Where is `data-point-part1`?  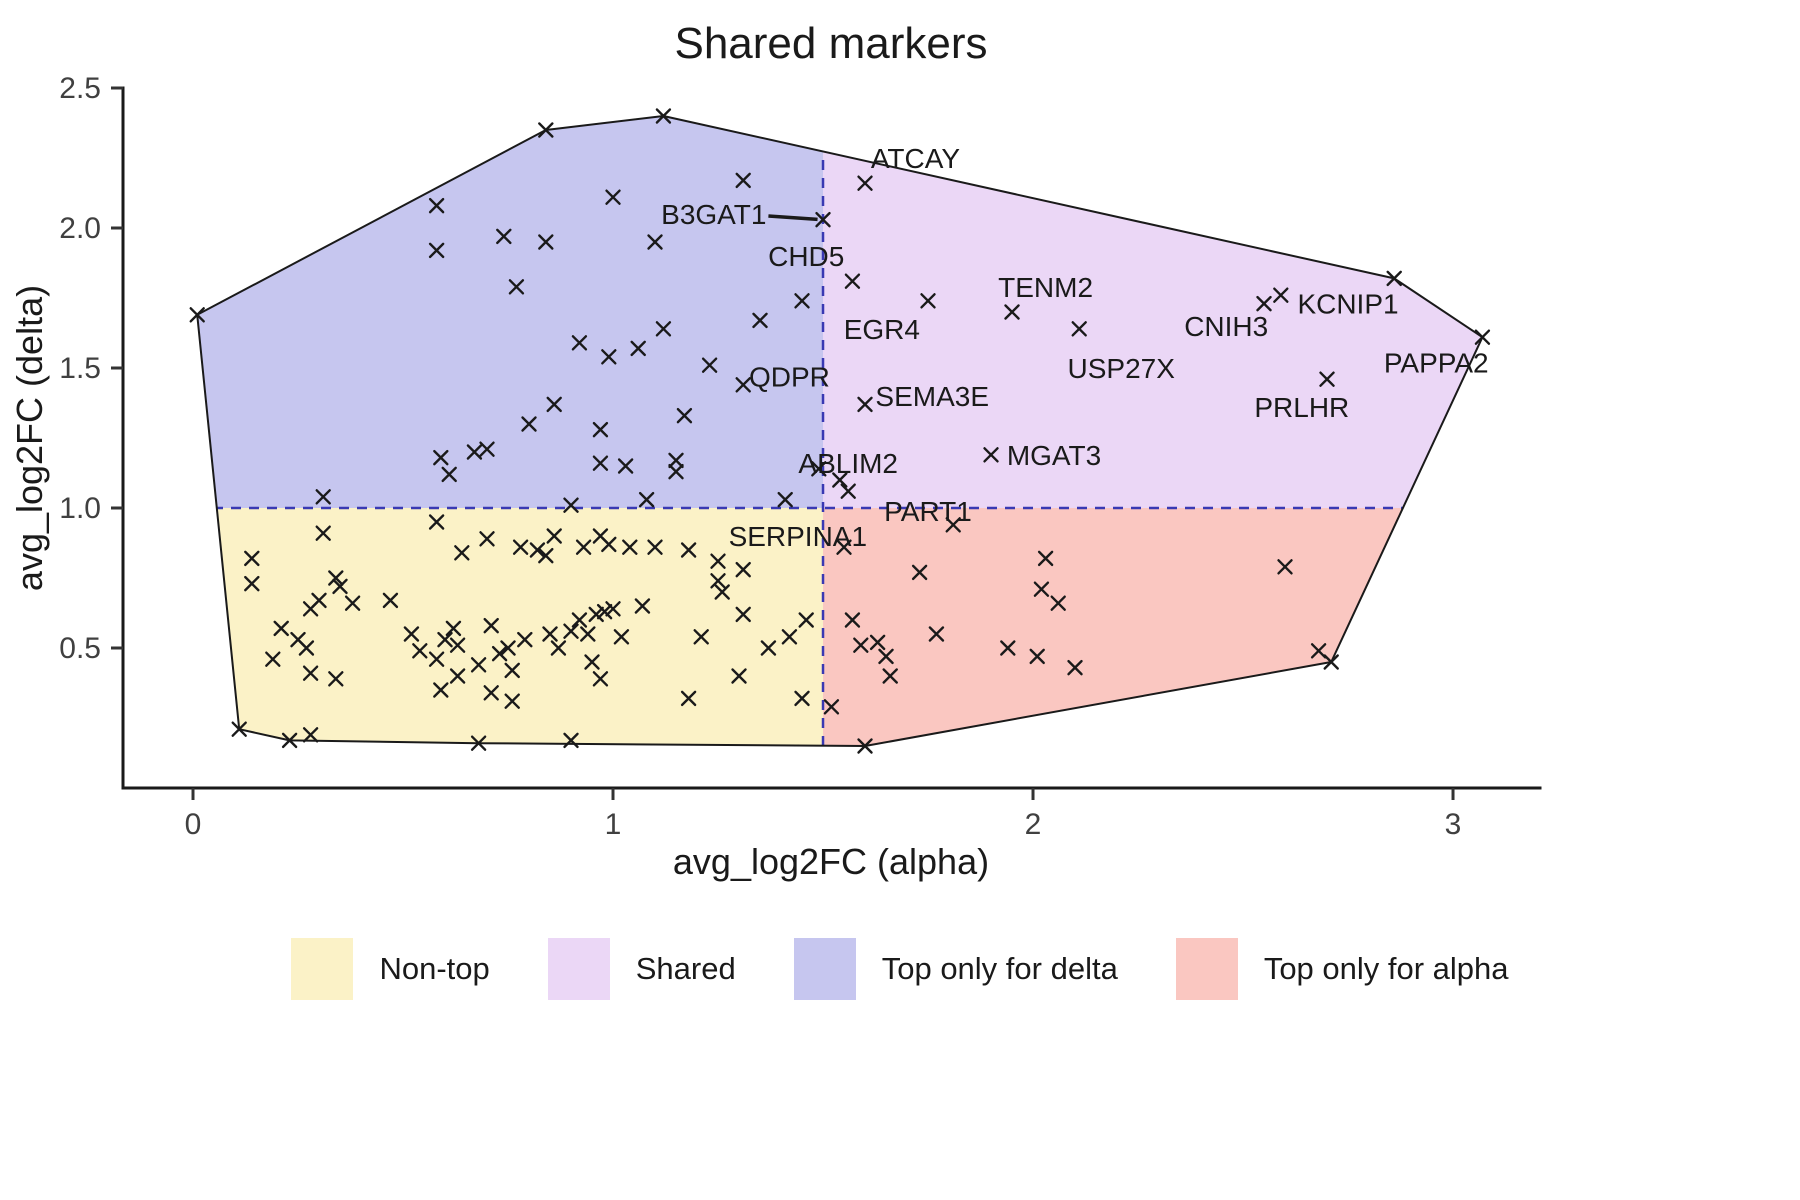 data-point-part1 is located at coordinates (953, 525).